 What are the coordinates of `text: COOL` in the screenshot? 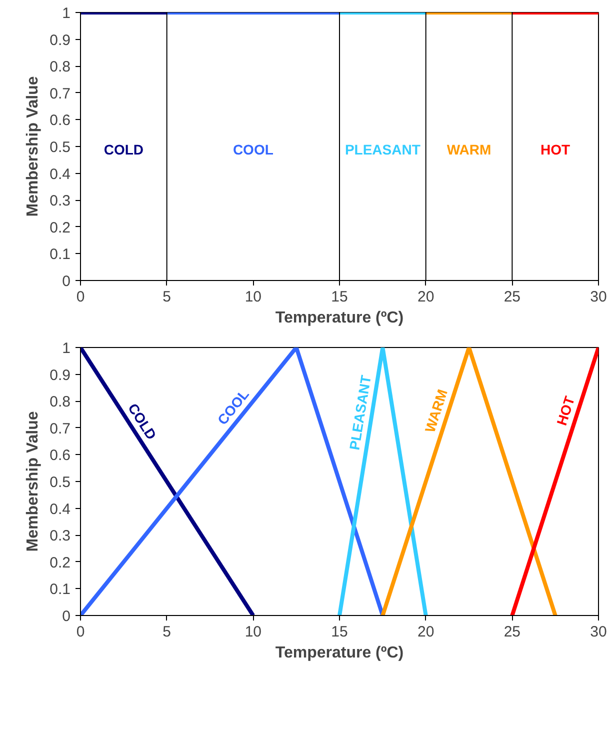 It's located at (253, 150).